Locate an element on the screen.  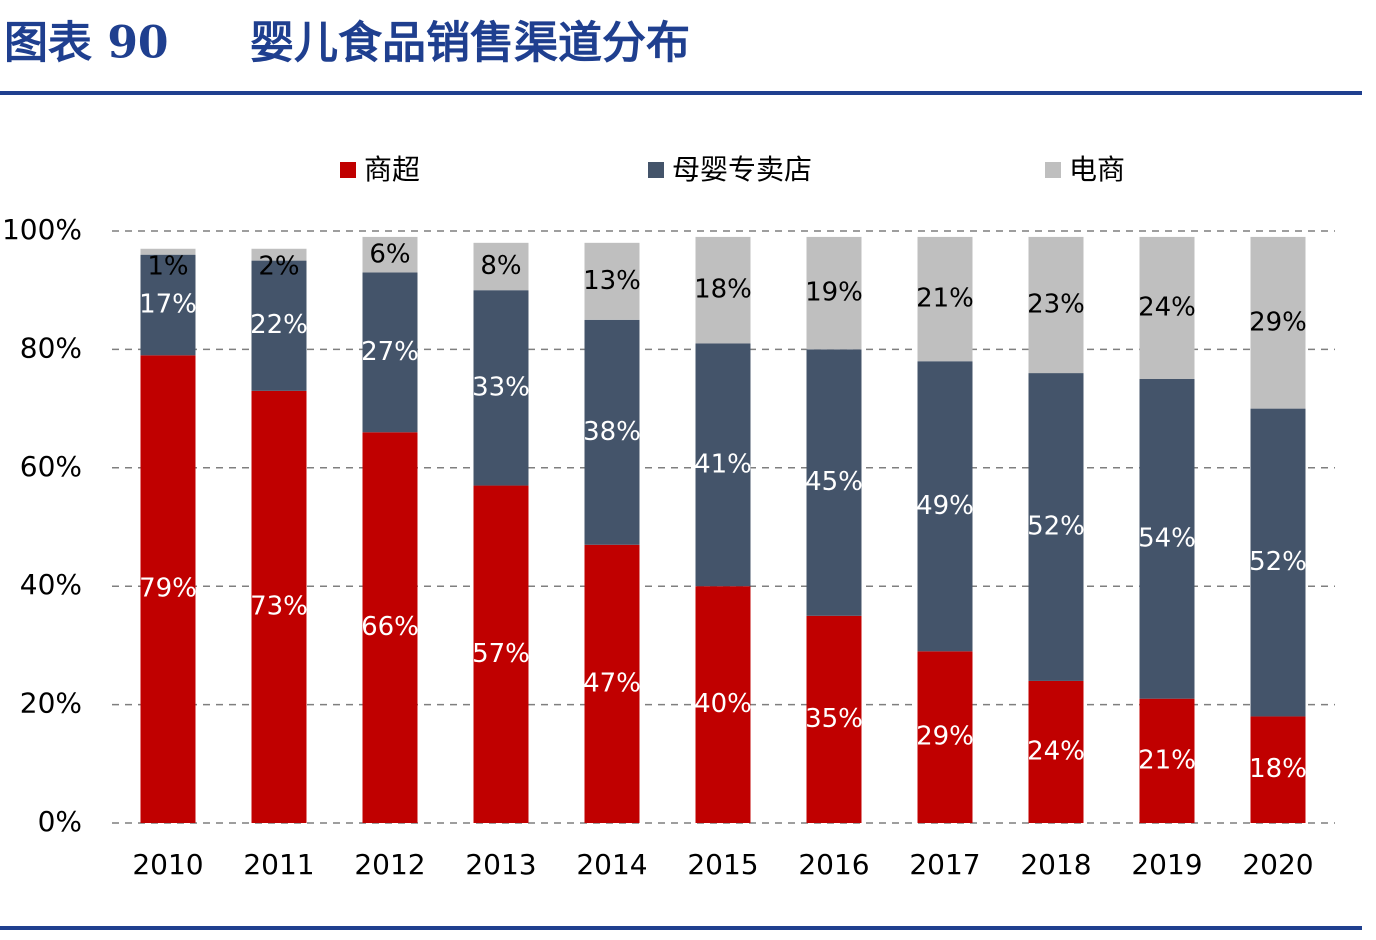
chart-title: 婴儿食品销售渠道分布 is located at coordinates (470, 43).